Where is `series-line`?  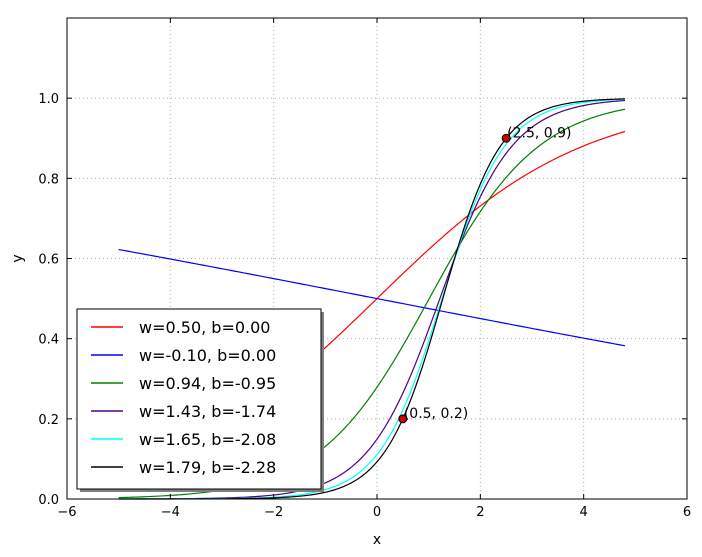 series-line is located at coordinates (372, 297).